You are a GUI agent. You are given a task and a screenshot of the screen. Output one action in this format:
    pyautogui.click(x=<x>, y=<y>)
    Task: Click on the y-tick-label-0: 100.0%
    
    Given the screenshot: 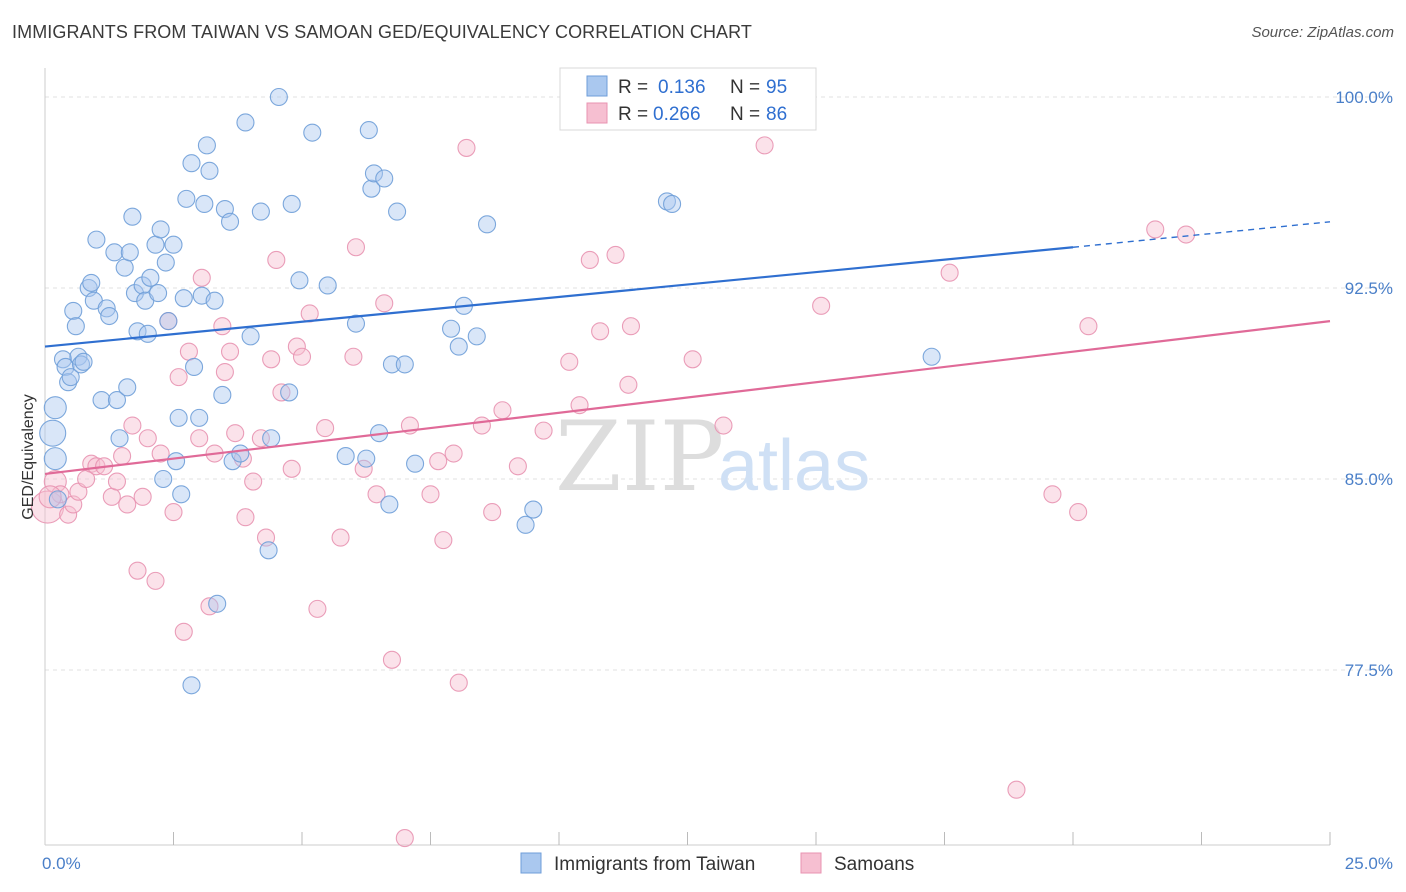 What is the action you would take?
    pyautogui.click(x=1364, y=97)
    